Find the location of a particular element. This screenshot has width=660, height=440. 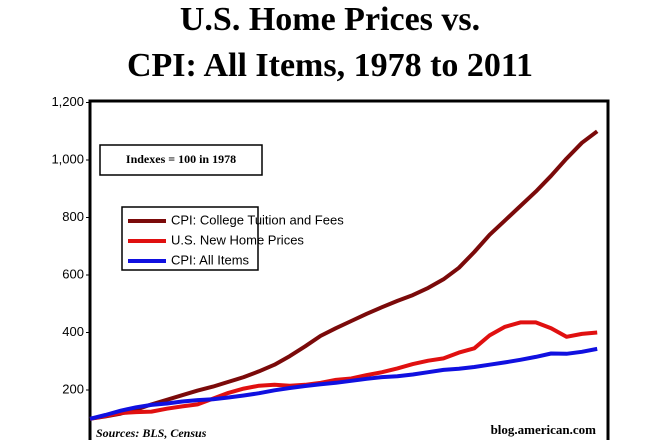

legend-label: CPI: College Tuition and Fees is located at coordinates (257, 219).